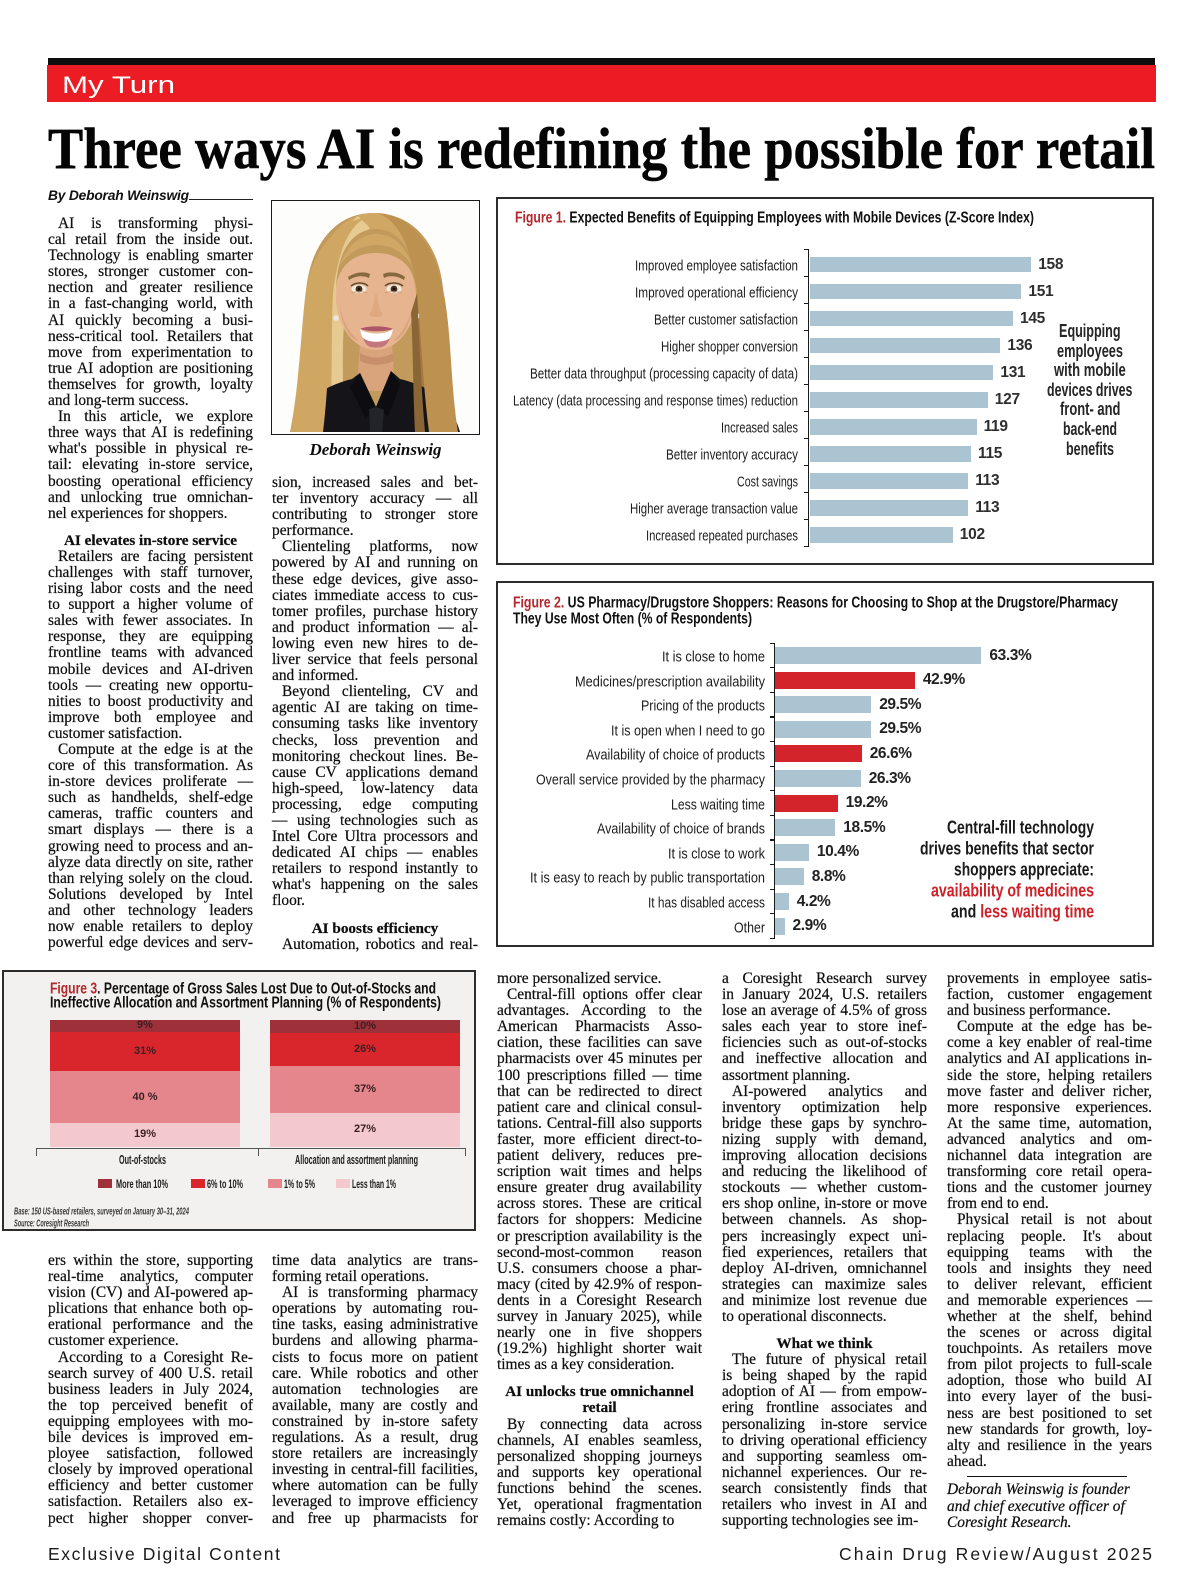  Describe the element at coordinates (675, 755) in the screenshot. I see `svg-text:Availability of choice of prod: Availability of choice of products` at that location.